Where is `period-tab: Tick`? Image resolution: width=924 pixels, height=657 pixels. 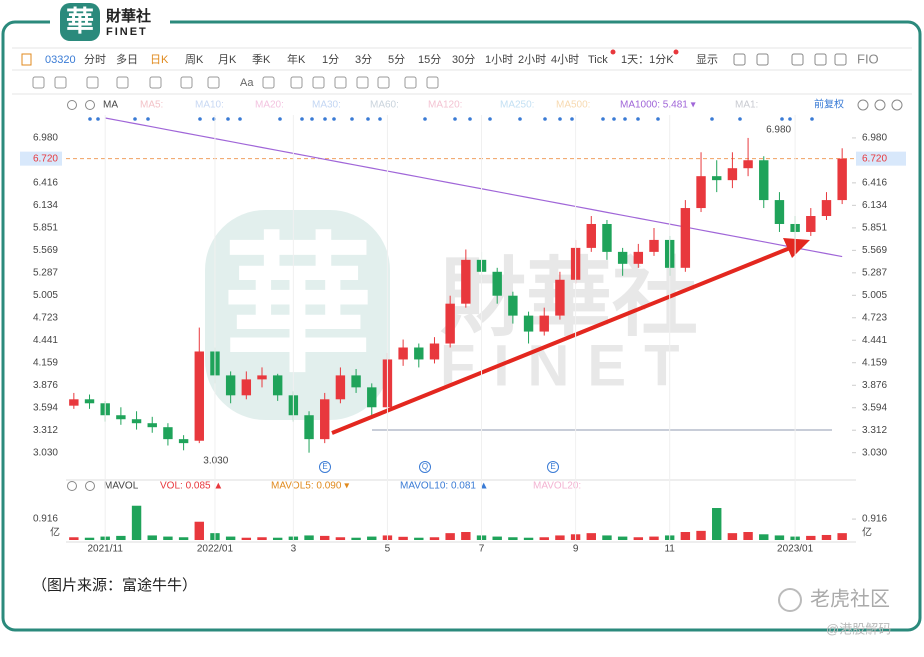 period-tab: Tick is located at coordinates (598, 60).